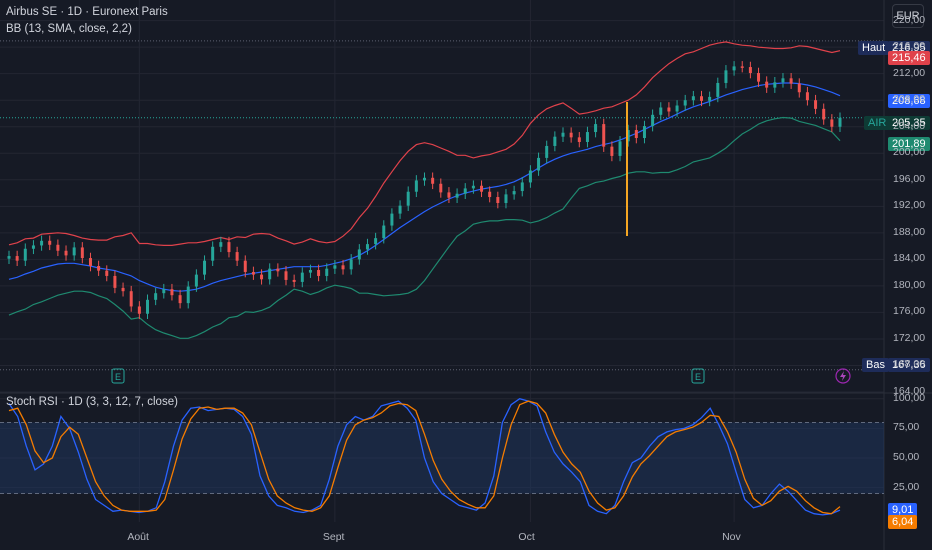 The width and height of the screenshot is (932, 550). Describe the element at coordinates (903, 510) in the screenshot. I see `k-value-tag: 9,01` at that location.